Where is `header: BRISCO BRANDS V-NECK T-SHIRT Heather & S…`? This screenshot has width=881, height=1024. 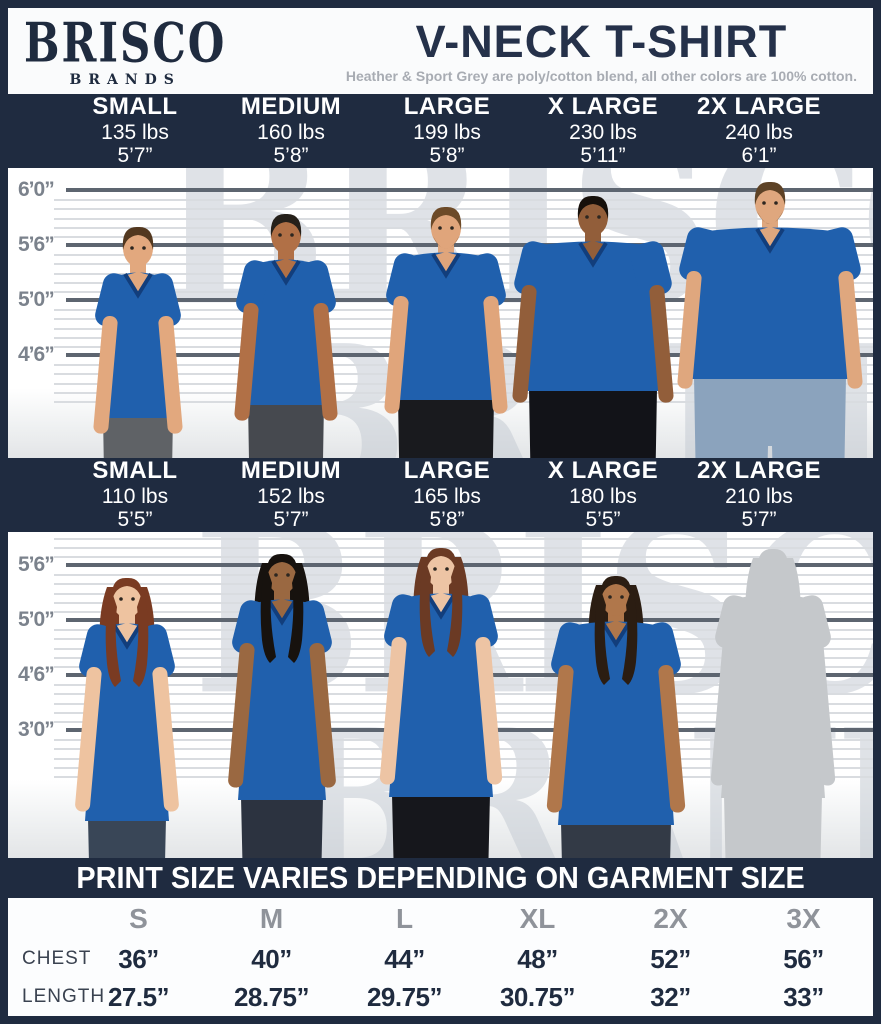
header: BRISCO BRANDS V-NECK T-SHIRT Heather & S… is located at coordinates (440, 51).